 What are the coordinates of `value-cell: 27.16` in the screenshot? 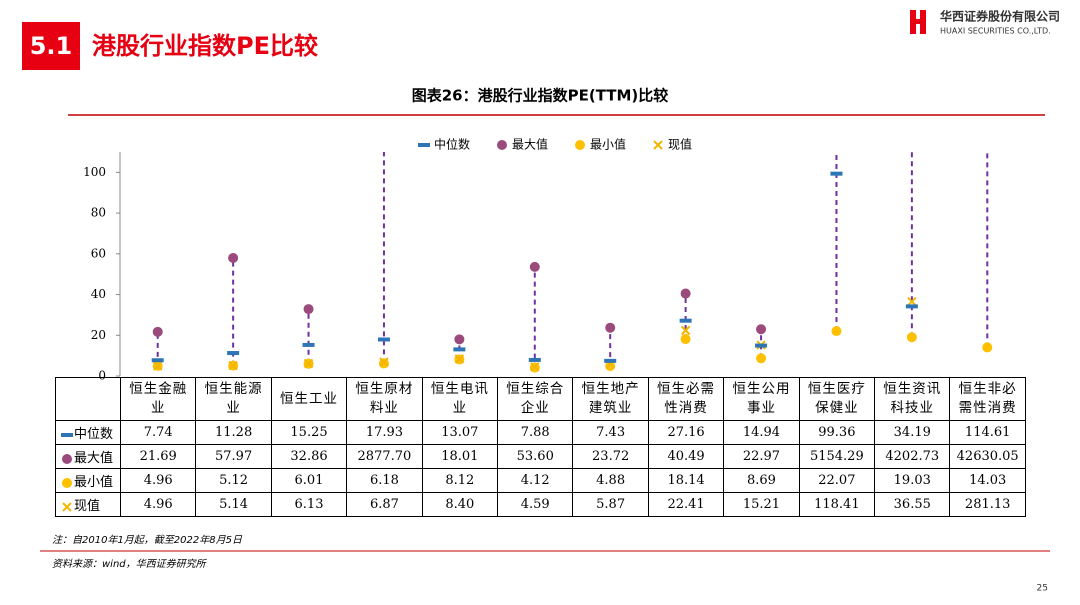 It's located at (686, 432).